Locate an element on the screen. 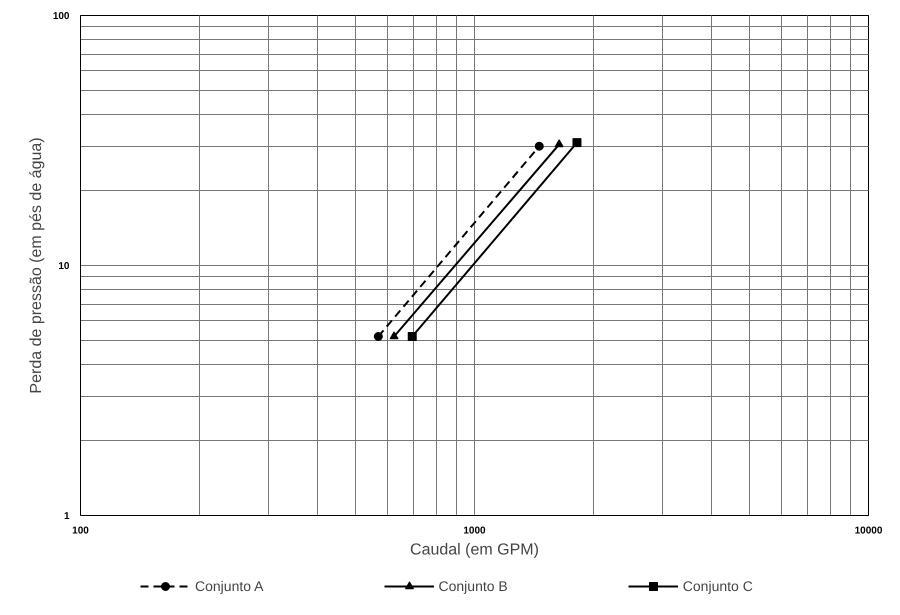 The height and width of the screenshot is (615, 900). y-tick-label: 1 is located at coordinates (67, 516).